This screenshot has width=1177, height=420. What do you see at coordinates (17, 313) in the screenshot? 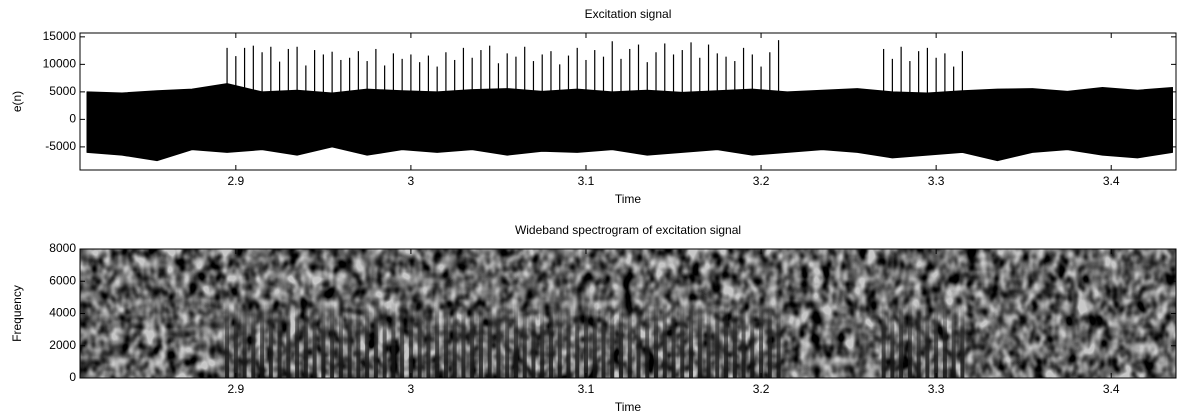
I see `y-axis-label: Frequency` at bounding box center [17, 313].